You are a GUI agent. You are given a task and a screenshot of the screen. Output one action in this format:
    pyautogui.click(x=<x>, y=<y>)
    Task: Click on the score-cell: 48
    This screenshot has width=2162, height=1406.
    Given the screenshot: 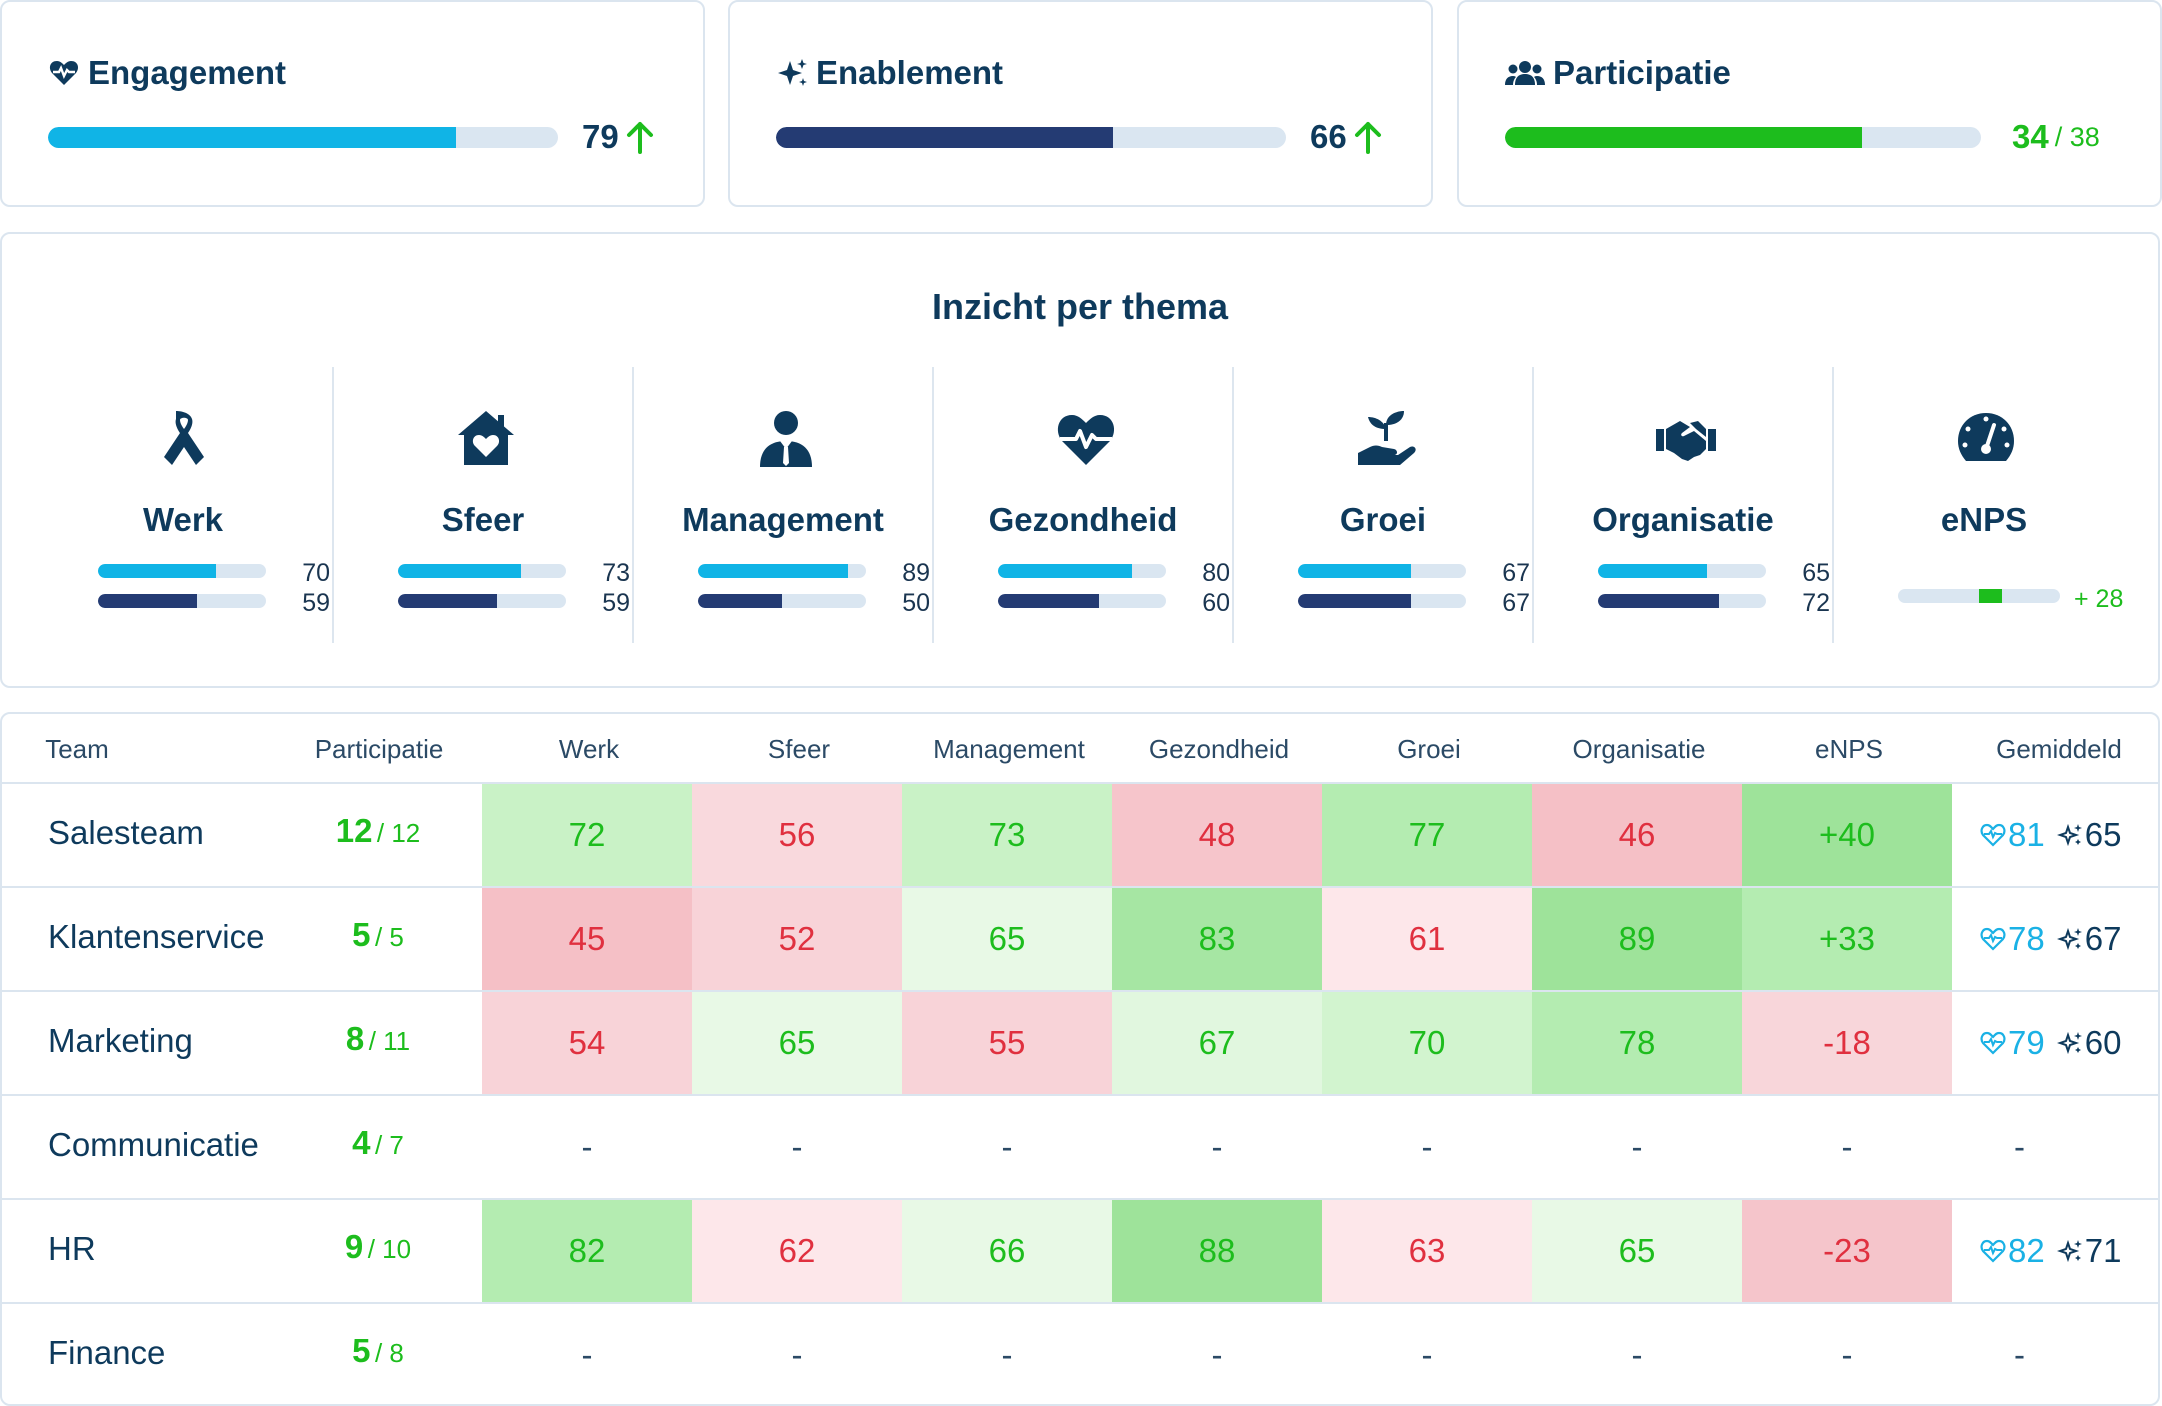 What is the action you would take?
    pyautogui.click(x=1217, y=835)
    